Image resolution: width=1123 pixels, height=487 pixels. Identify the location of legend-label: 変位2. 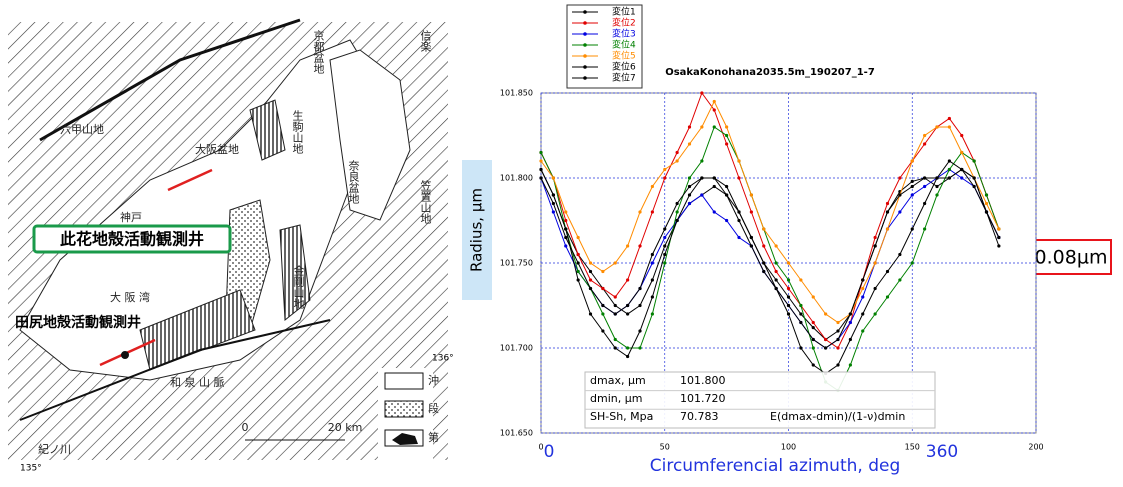
(624, 23).